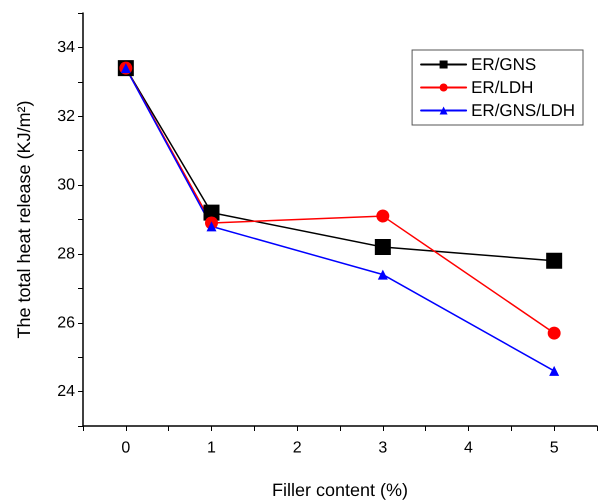 Image resolution: width=601 pixels, height=504 pixels. What do you see at coordinates (523, 110) in the screenshot?
I see `legend-label: ER/GNS/LDH` at bounding box center [523, 110].